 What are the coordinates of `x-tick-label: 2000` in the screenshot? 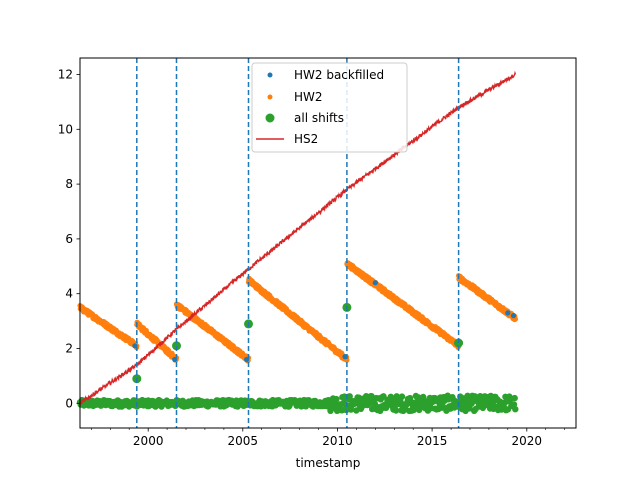 It's located at (148, 441).